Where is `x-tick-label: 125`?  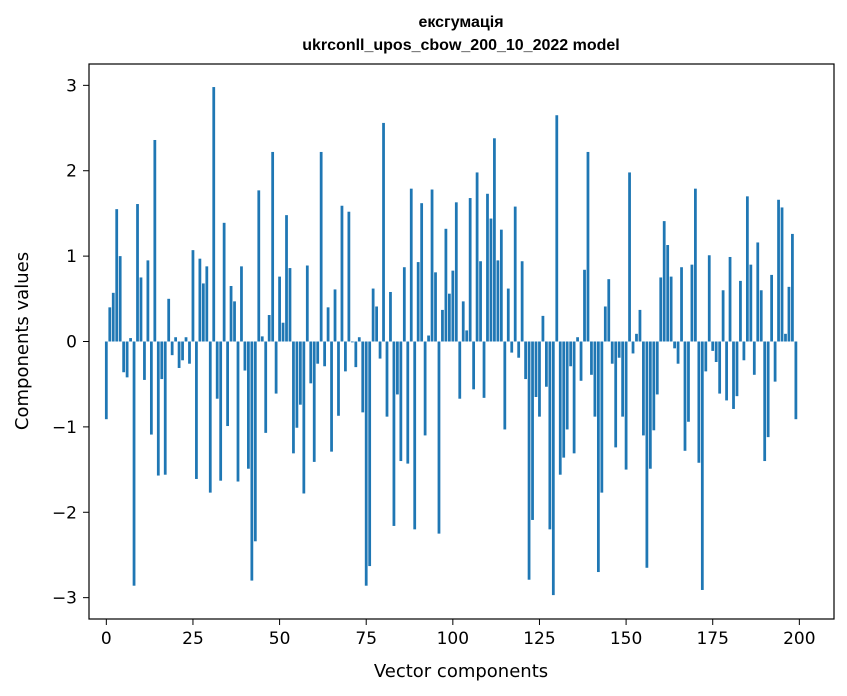
x-tick-label: 125 is located at coordinates (539, 639).